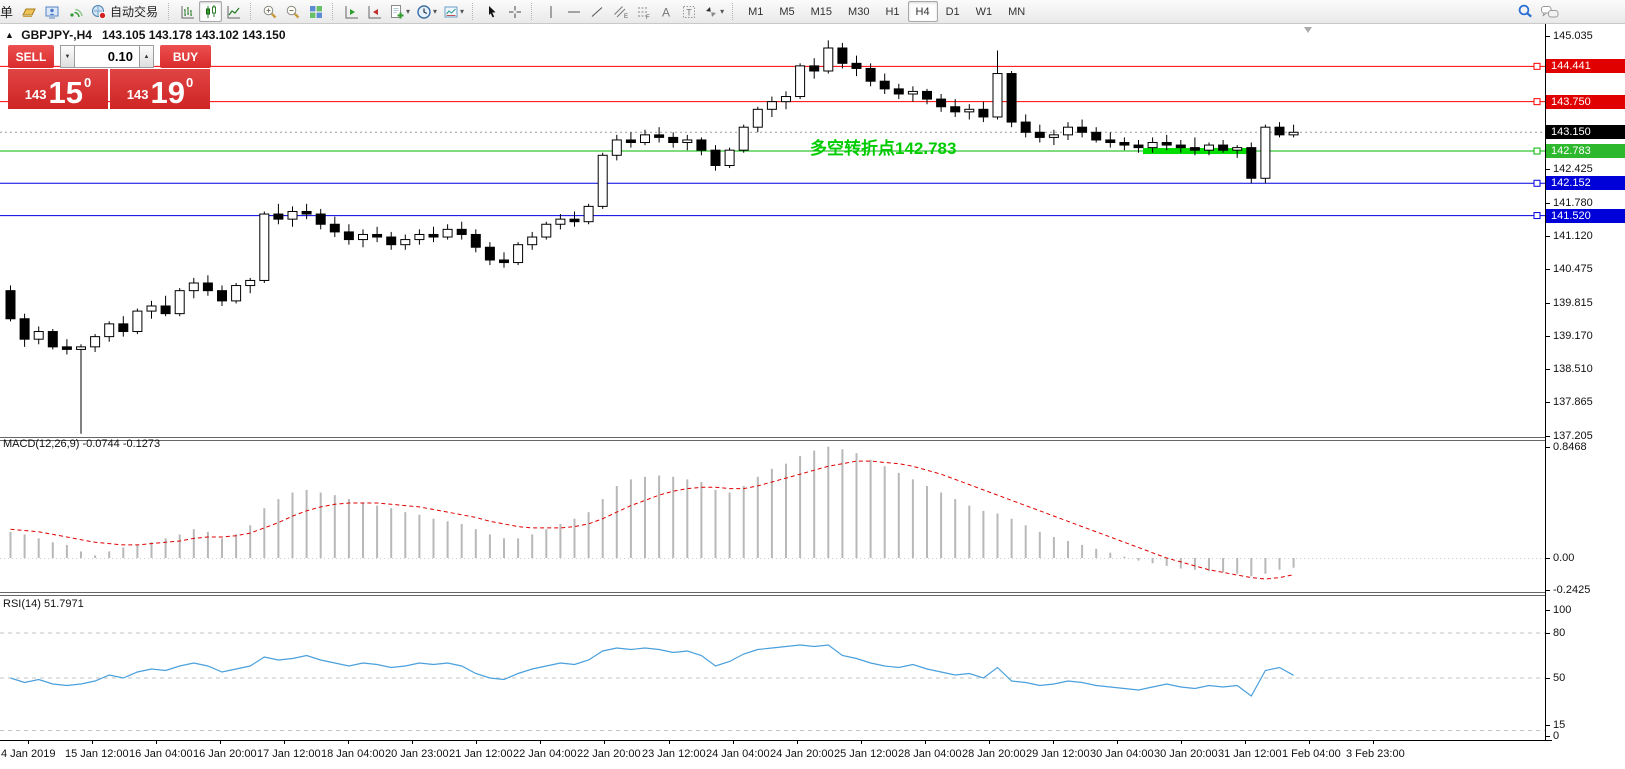 The width and height of the screenshot is (1625, 769). Describe the element at coordinates (550, 11) in the screenshot. I see `vertical-line-icon` at that location.